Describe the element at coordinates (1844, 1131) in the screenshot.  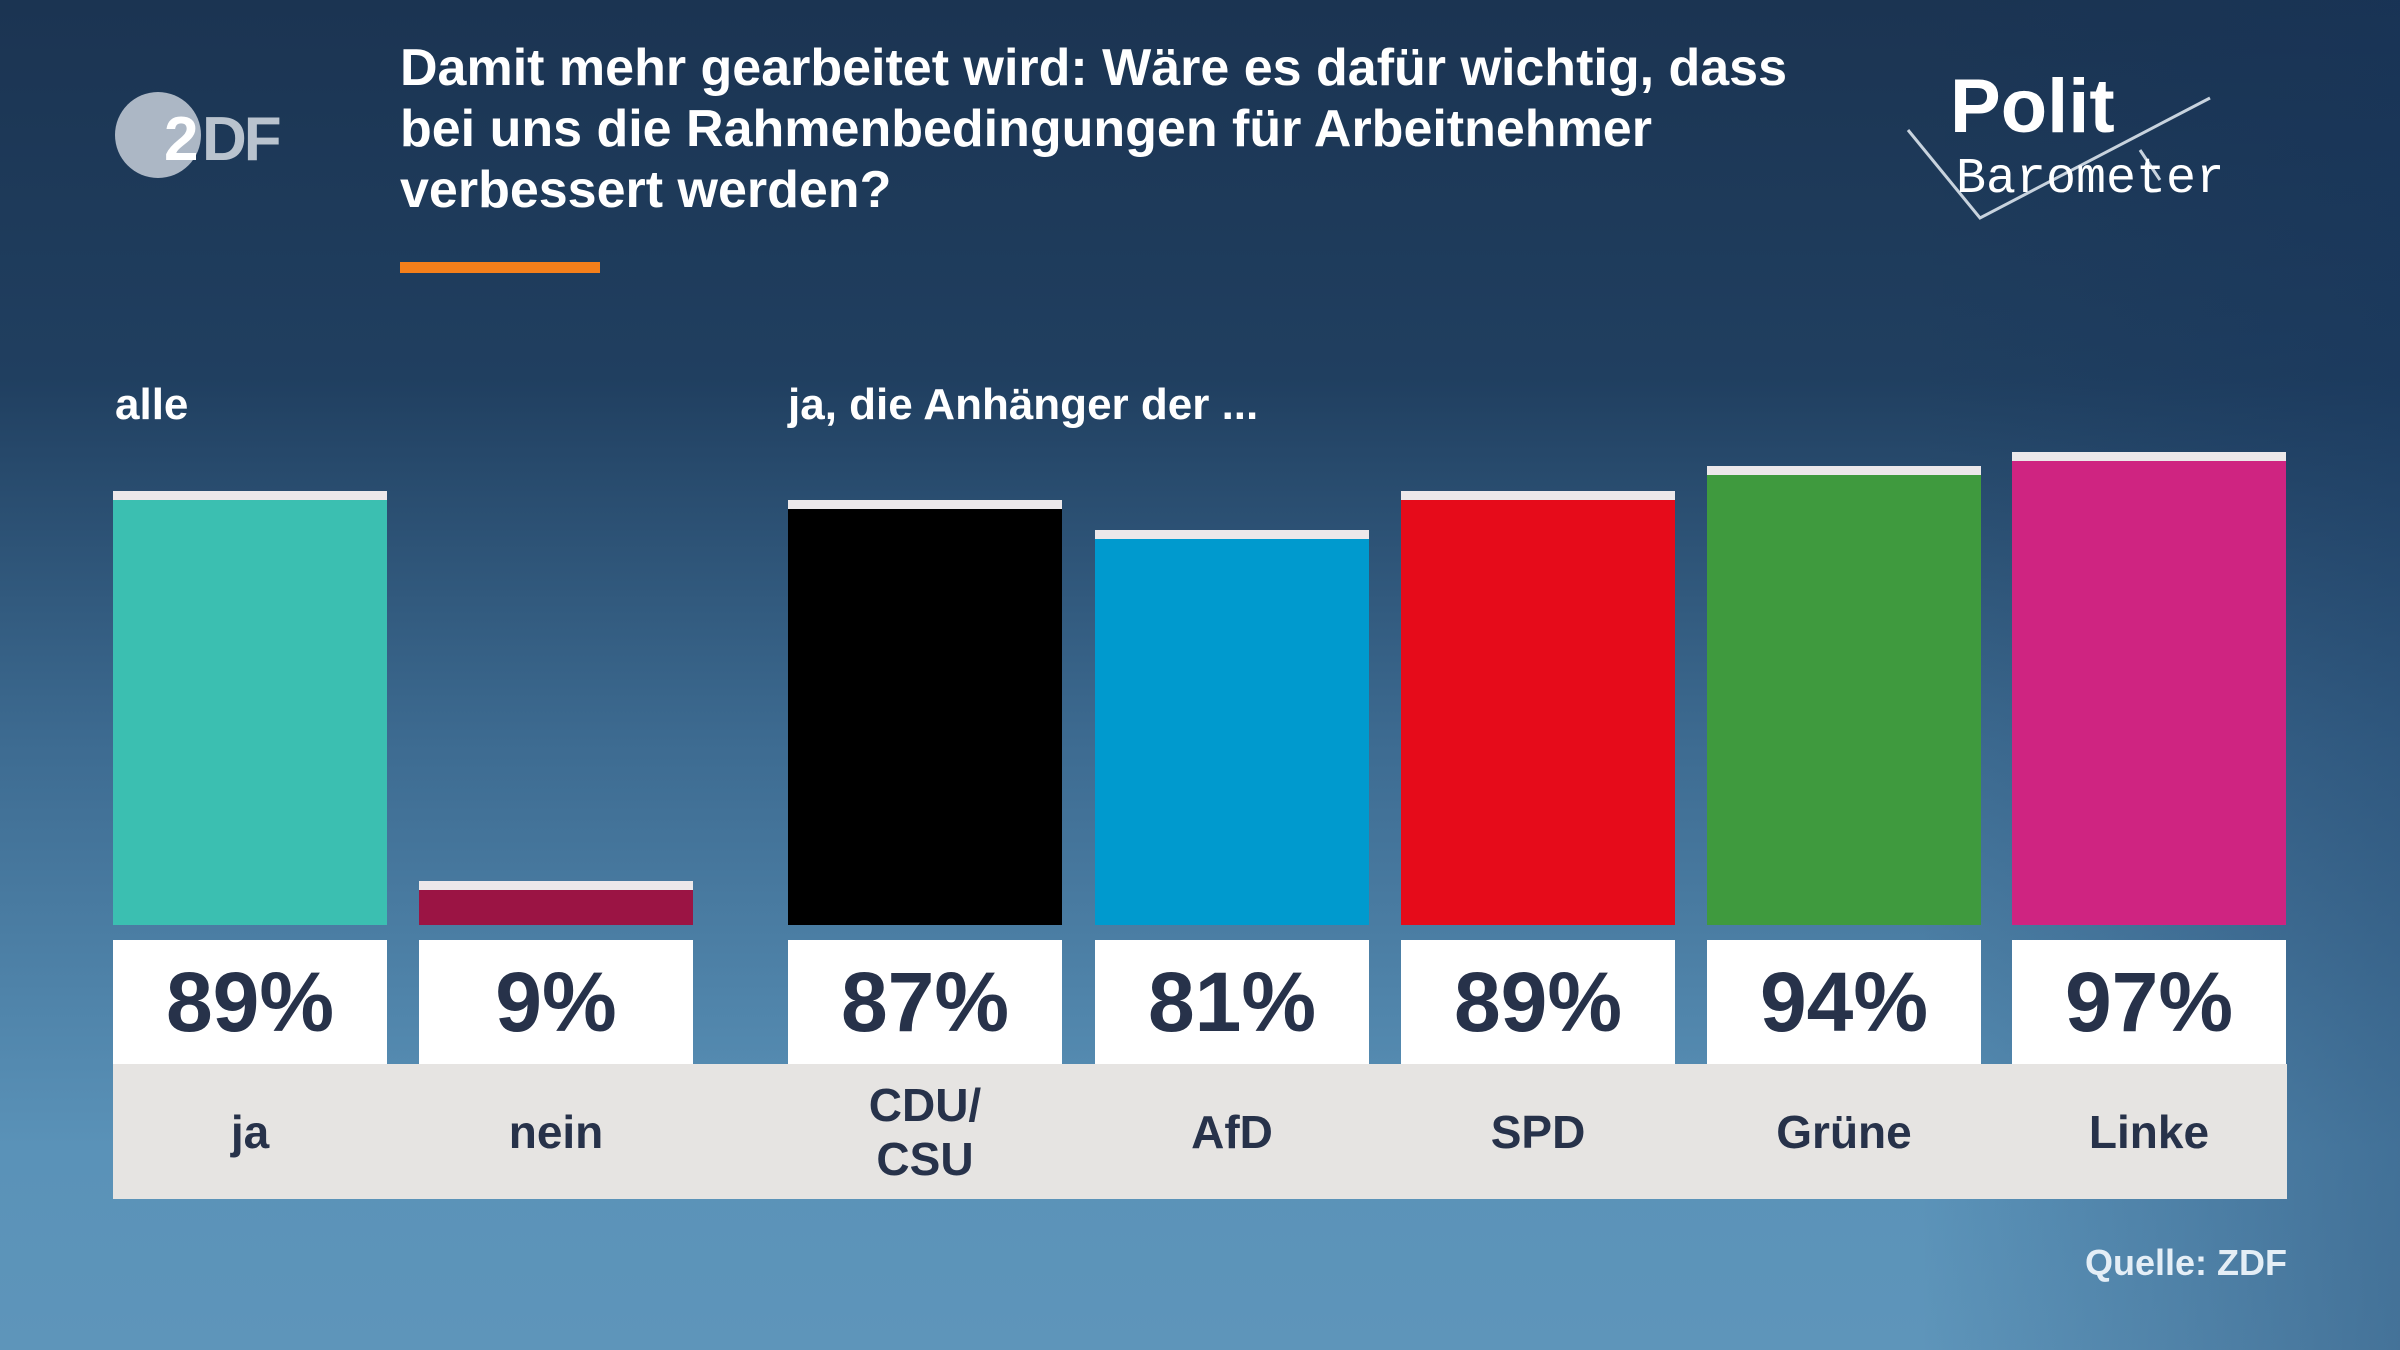
I see `category-label: Grüne` at that location.